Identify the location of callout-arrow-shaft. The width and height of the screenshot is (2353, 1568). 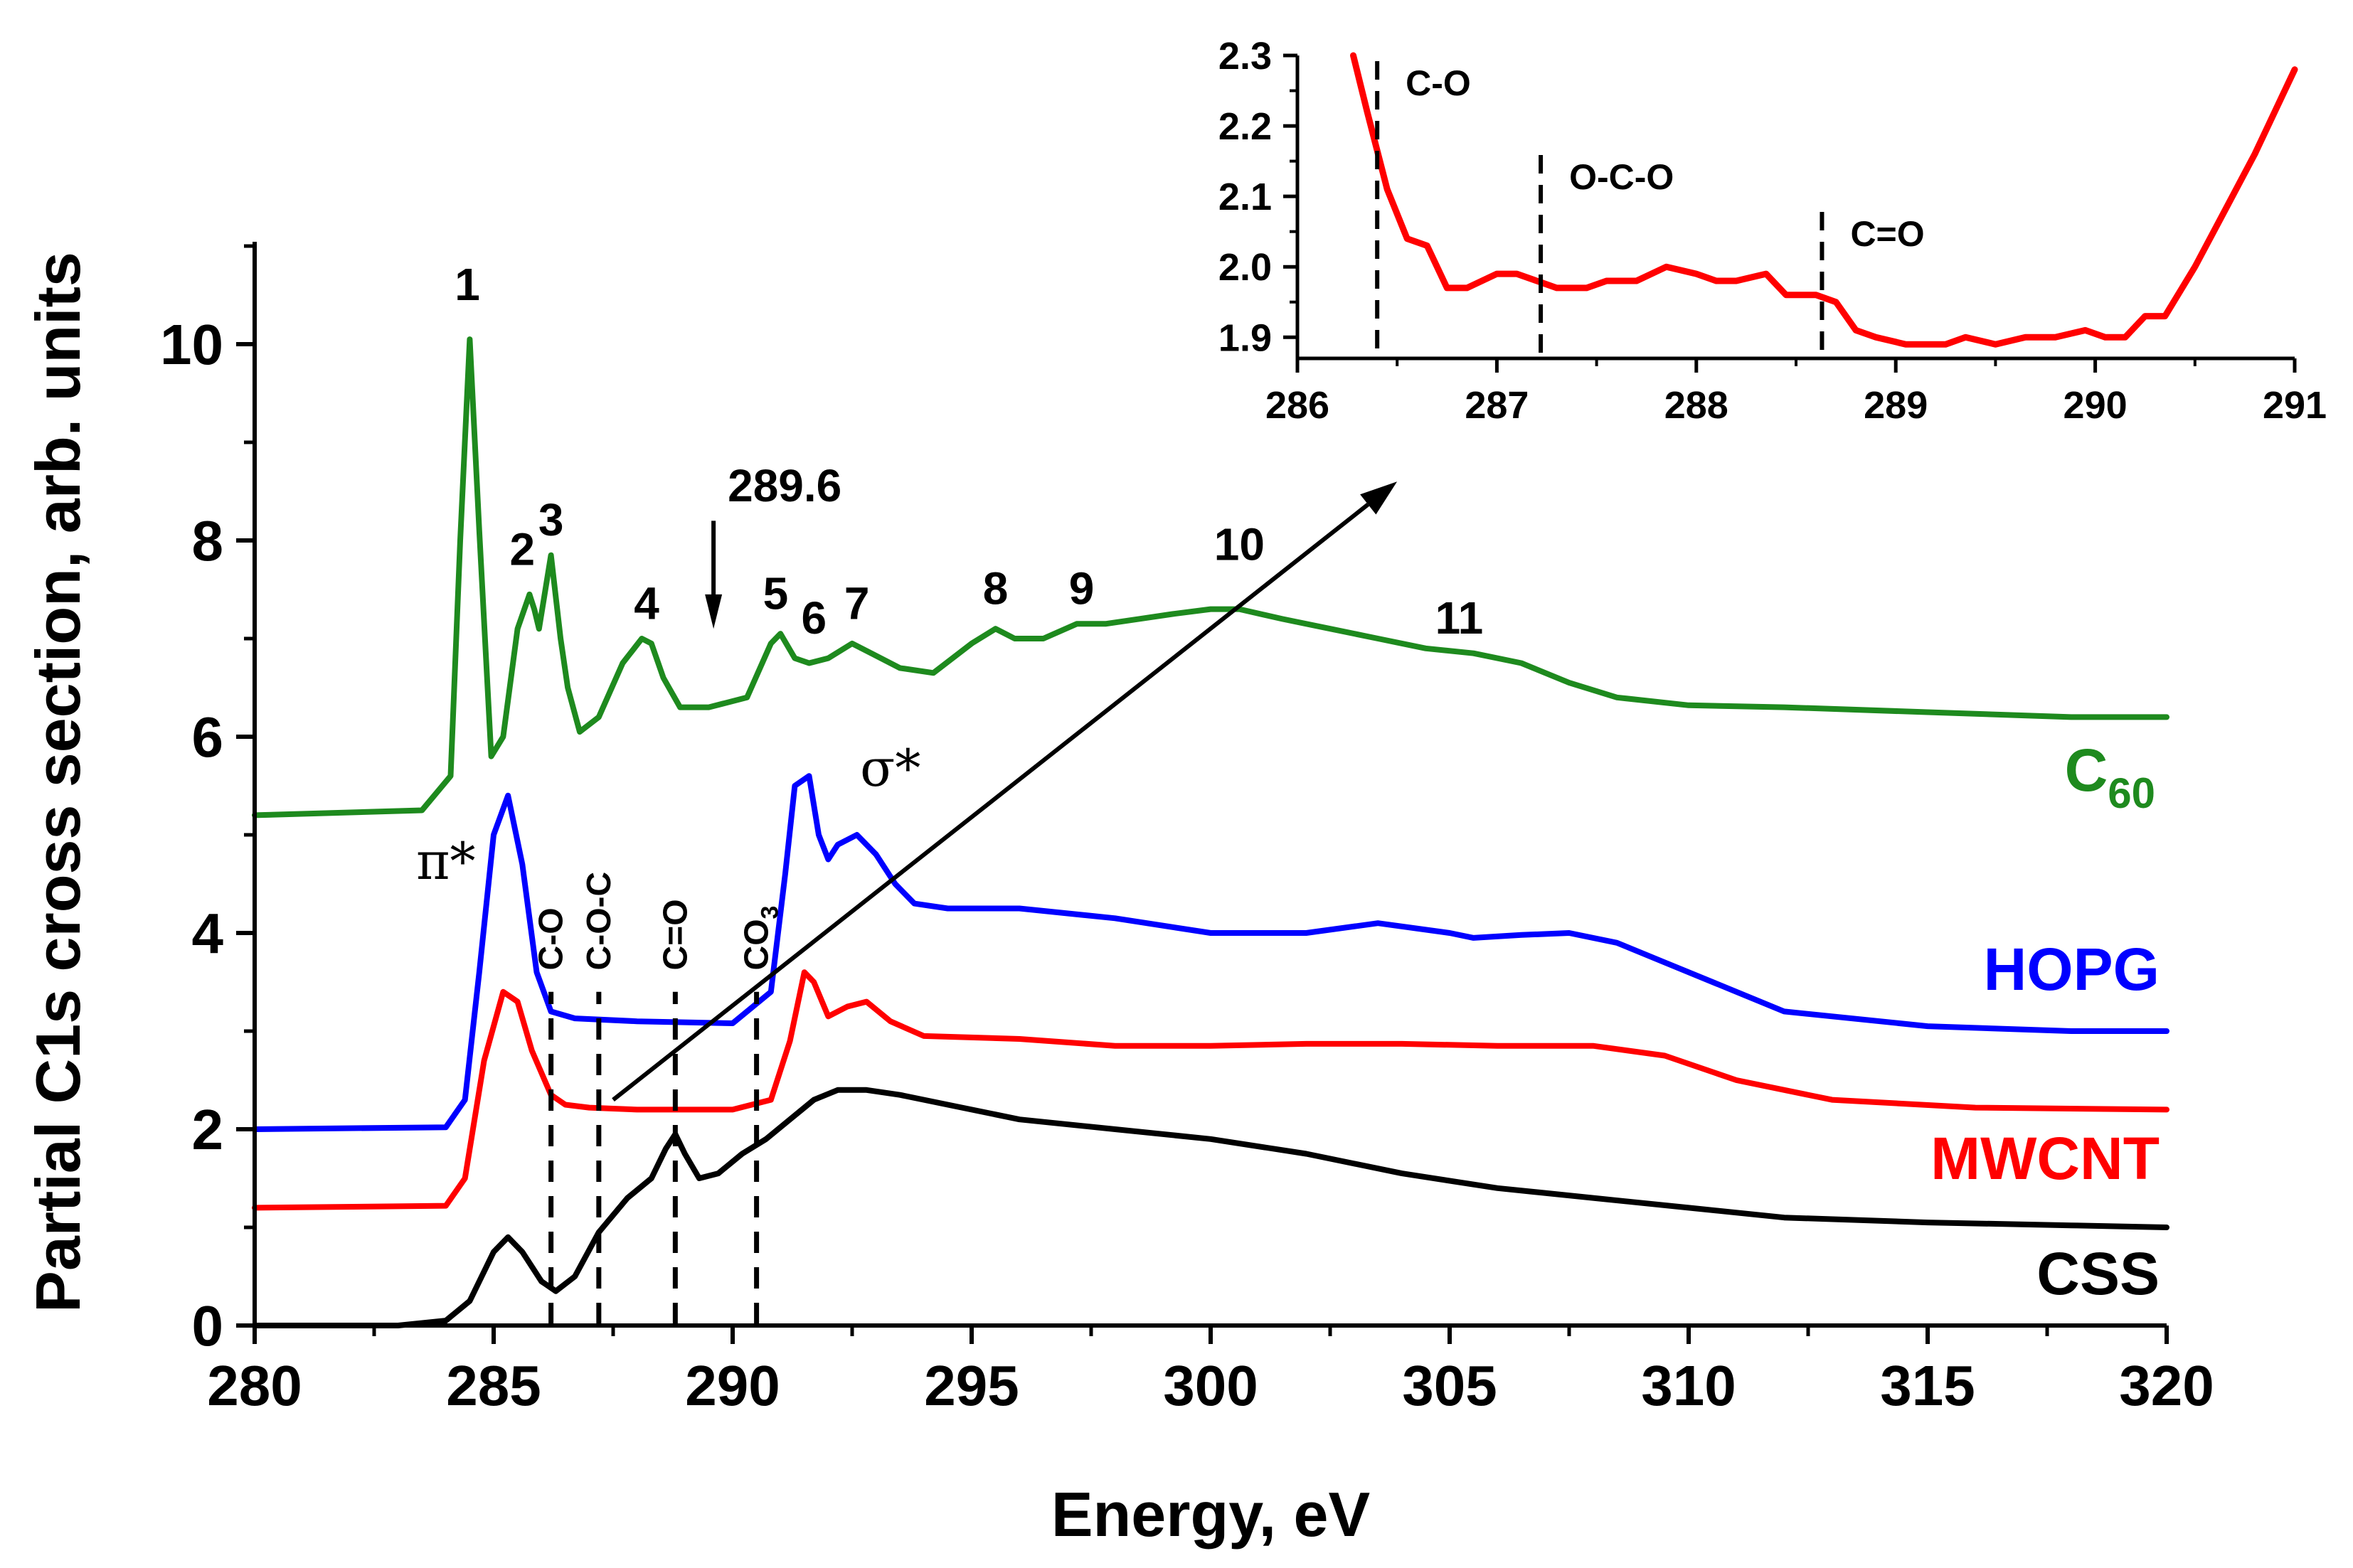
(991, 802).